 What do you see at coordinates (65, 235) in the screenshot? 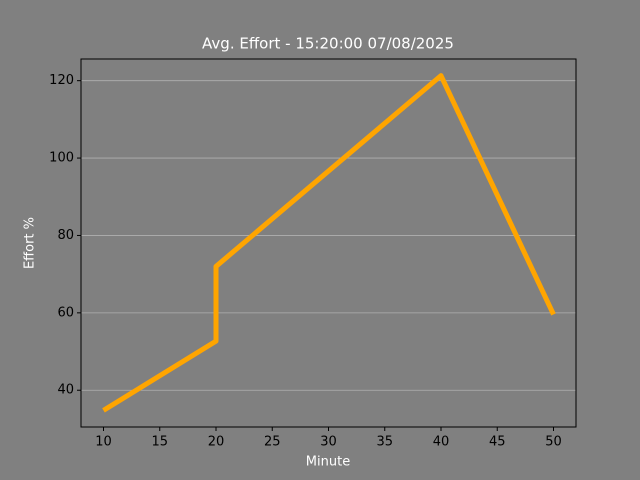
I see `y-tick-label: 80` at bounding box center [65, 235].